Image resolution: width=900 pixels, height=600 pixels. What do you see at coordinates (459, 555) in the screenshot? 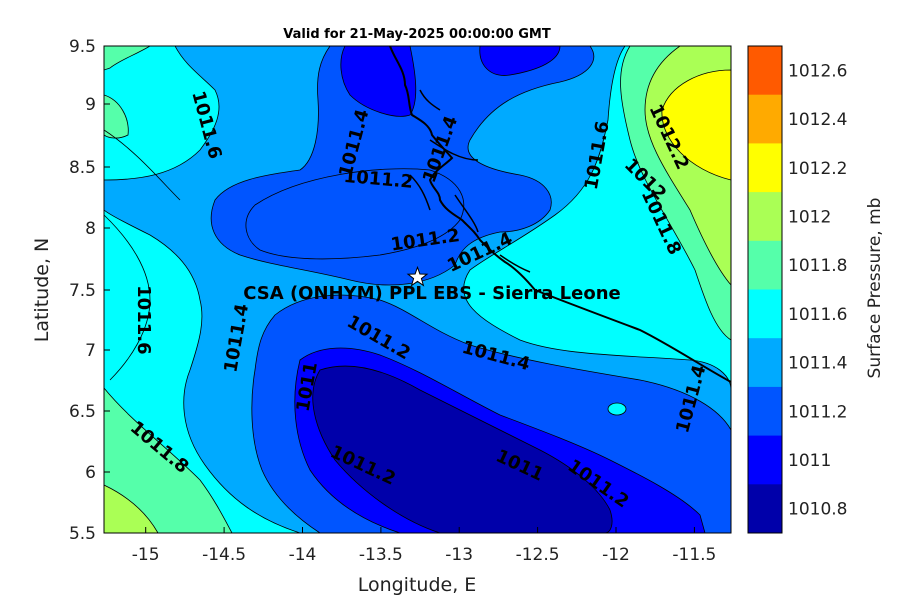
I see `x-tick-label: -13` at bounding box center [459, 555].